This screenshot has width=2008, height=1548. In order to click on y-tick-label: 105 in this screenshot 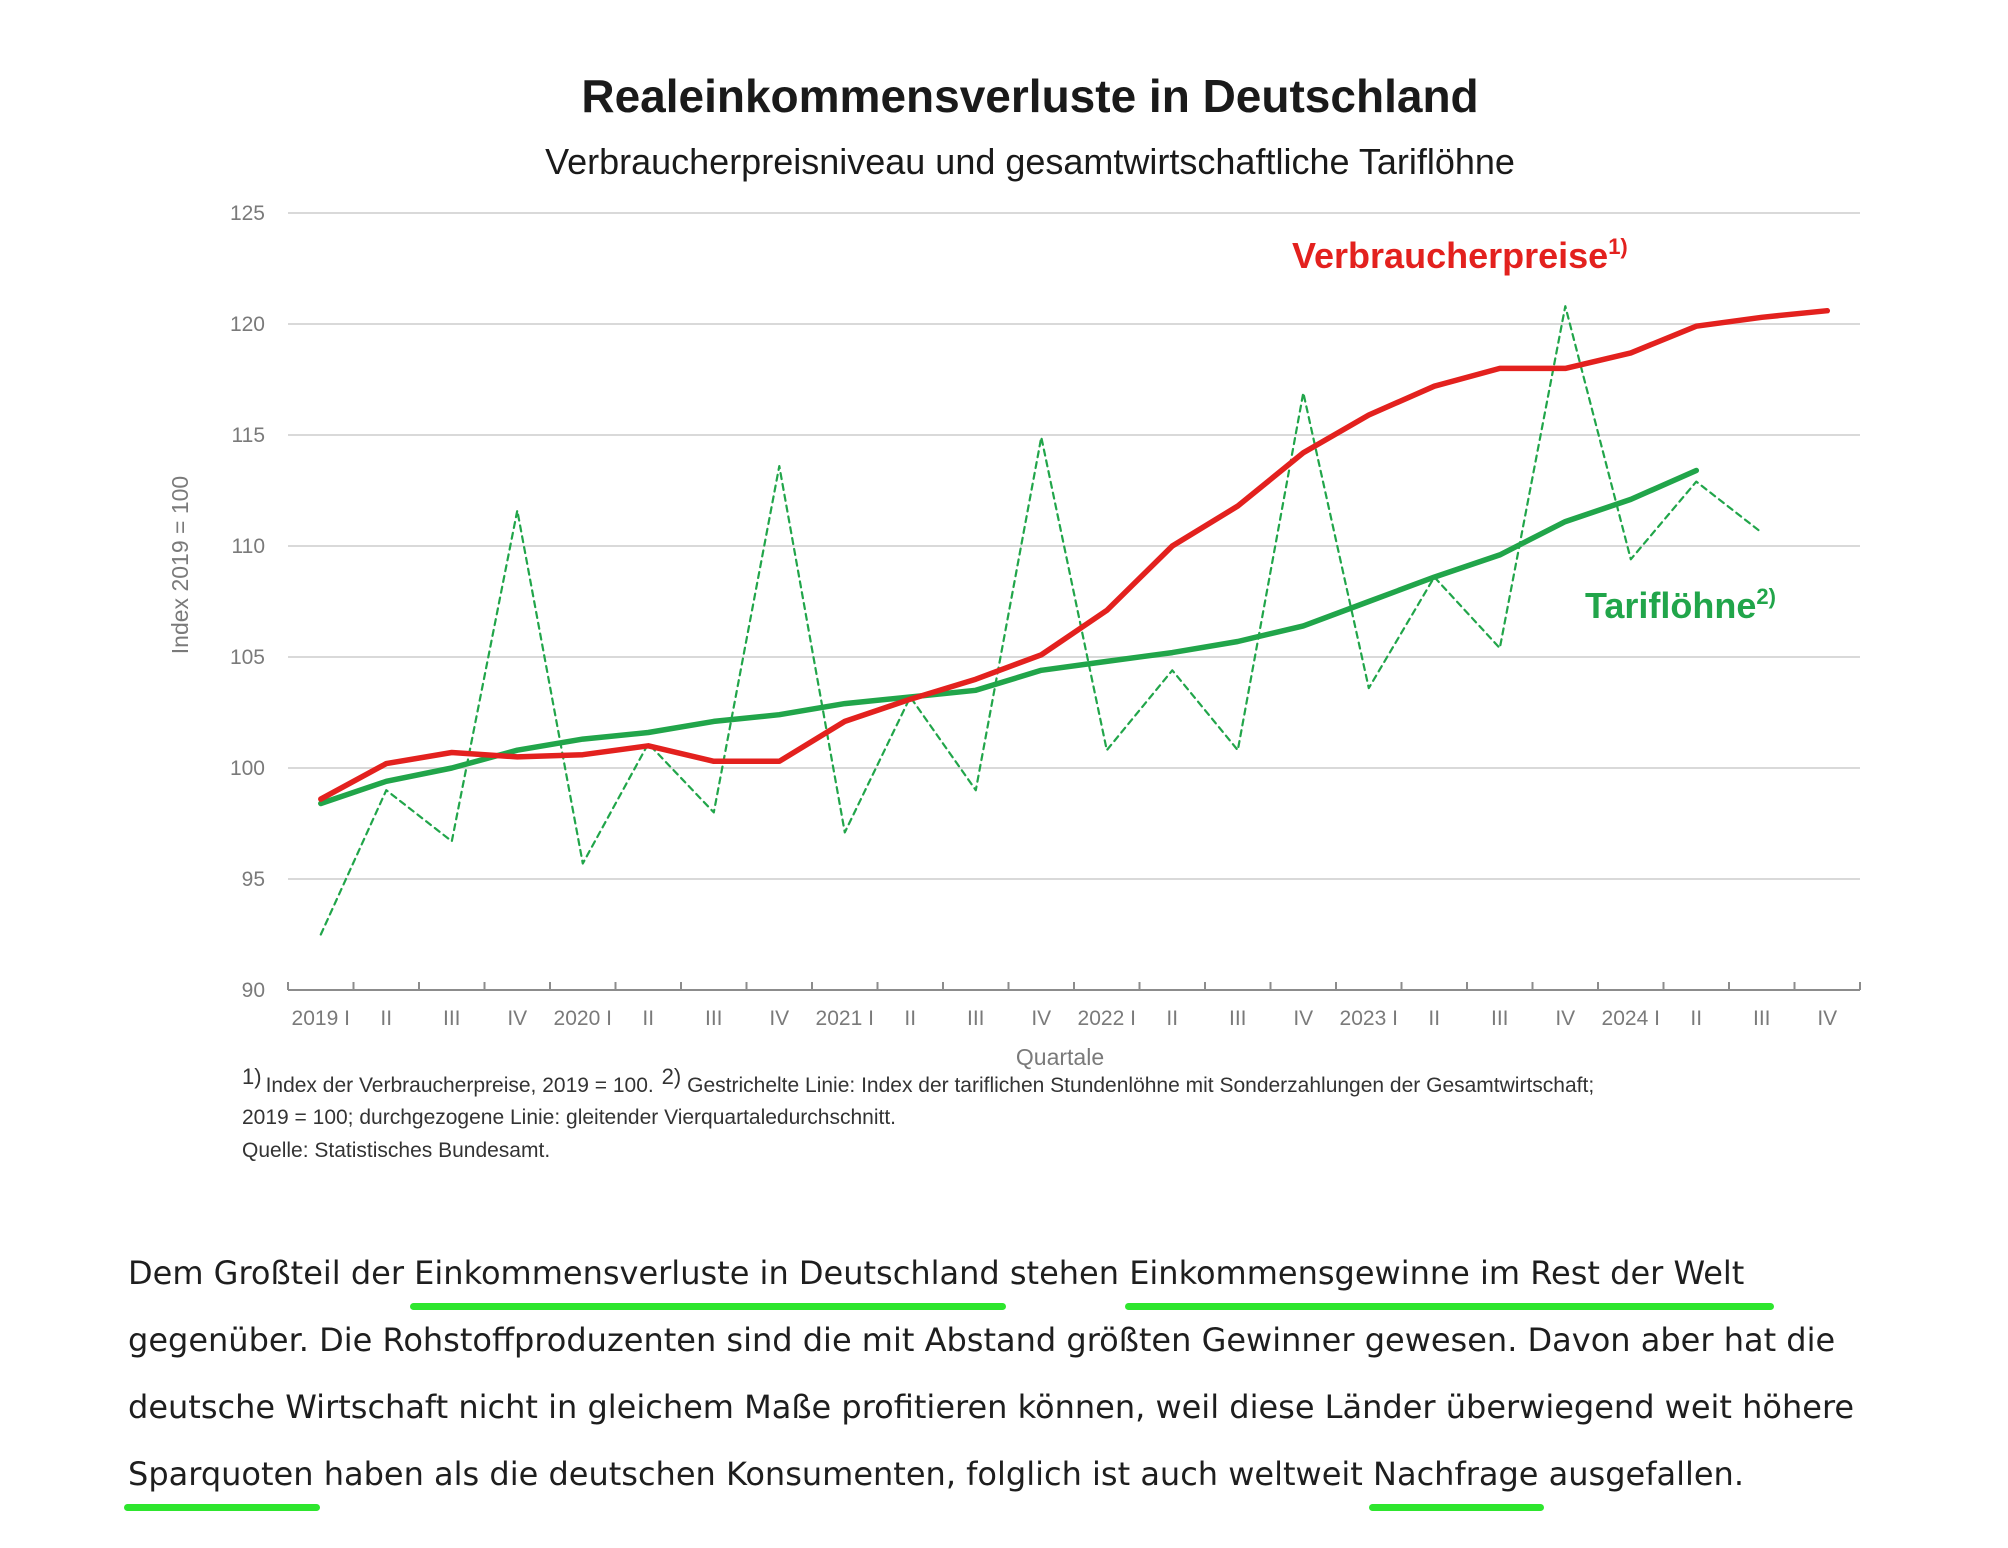, I will do `click(247, 657)`.